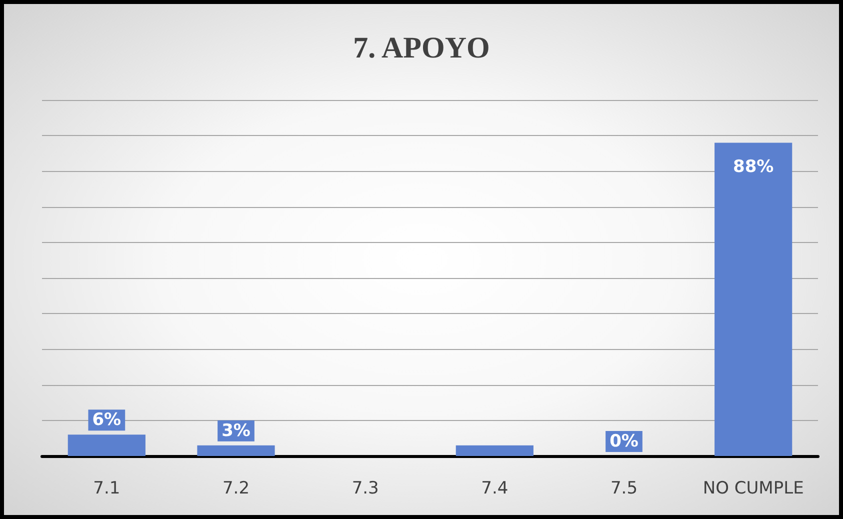  Describe the element at coordinates (107, 420) in the screenshot. I see `data-label: 6%` at that location.